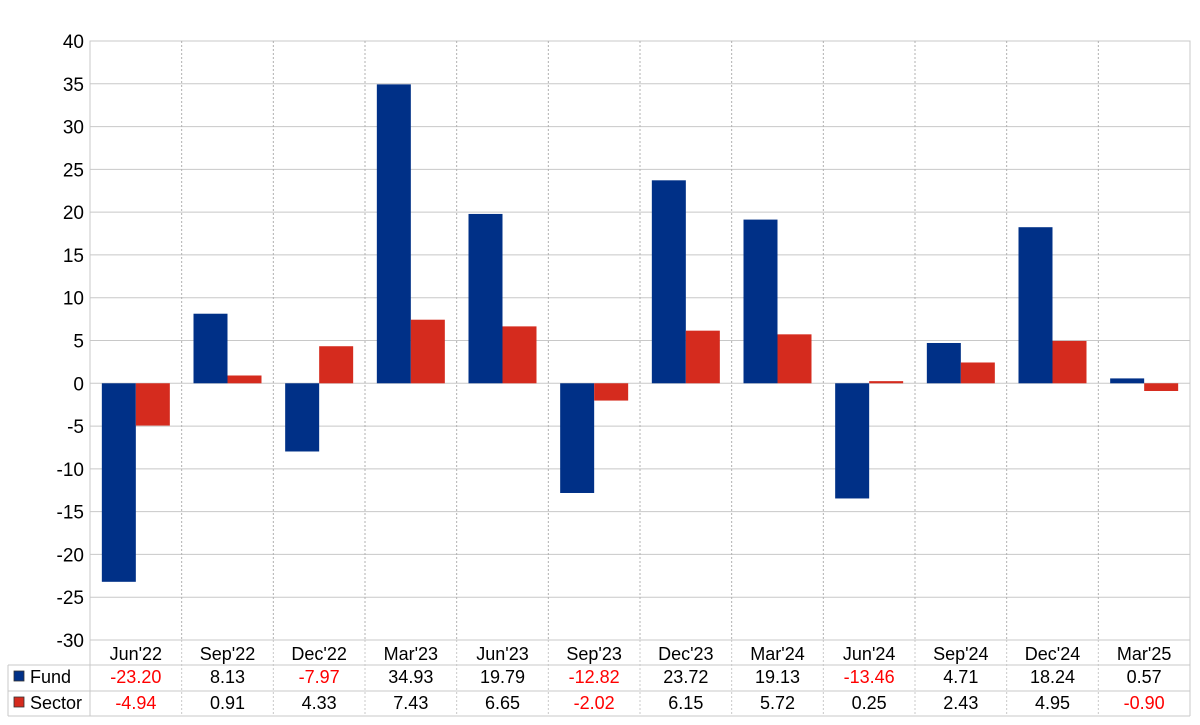  Describe the element at coordinates (56, 703) in the screenshot. I see `legend-label-sector: Sector` at that location.